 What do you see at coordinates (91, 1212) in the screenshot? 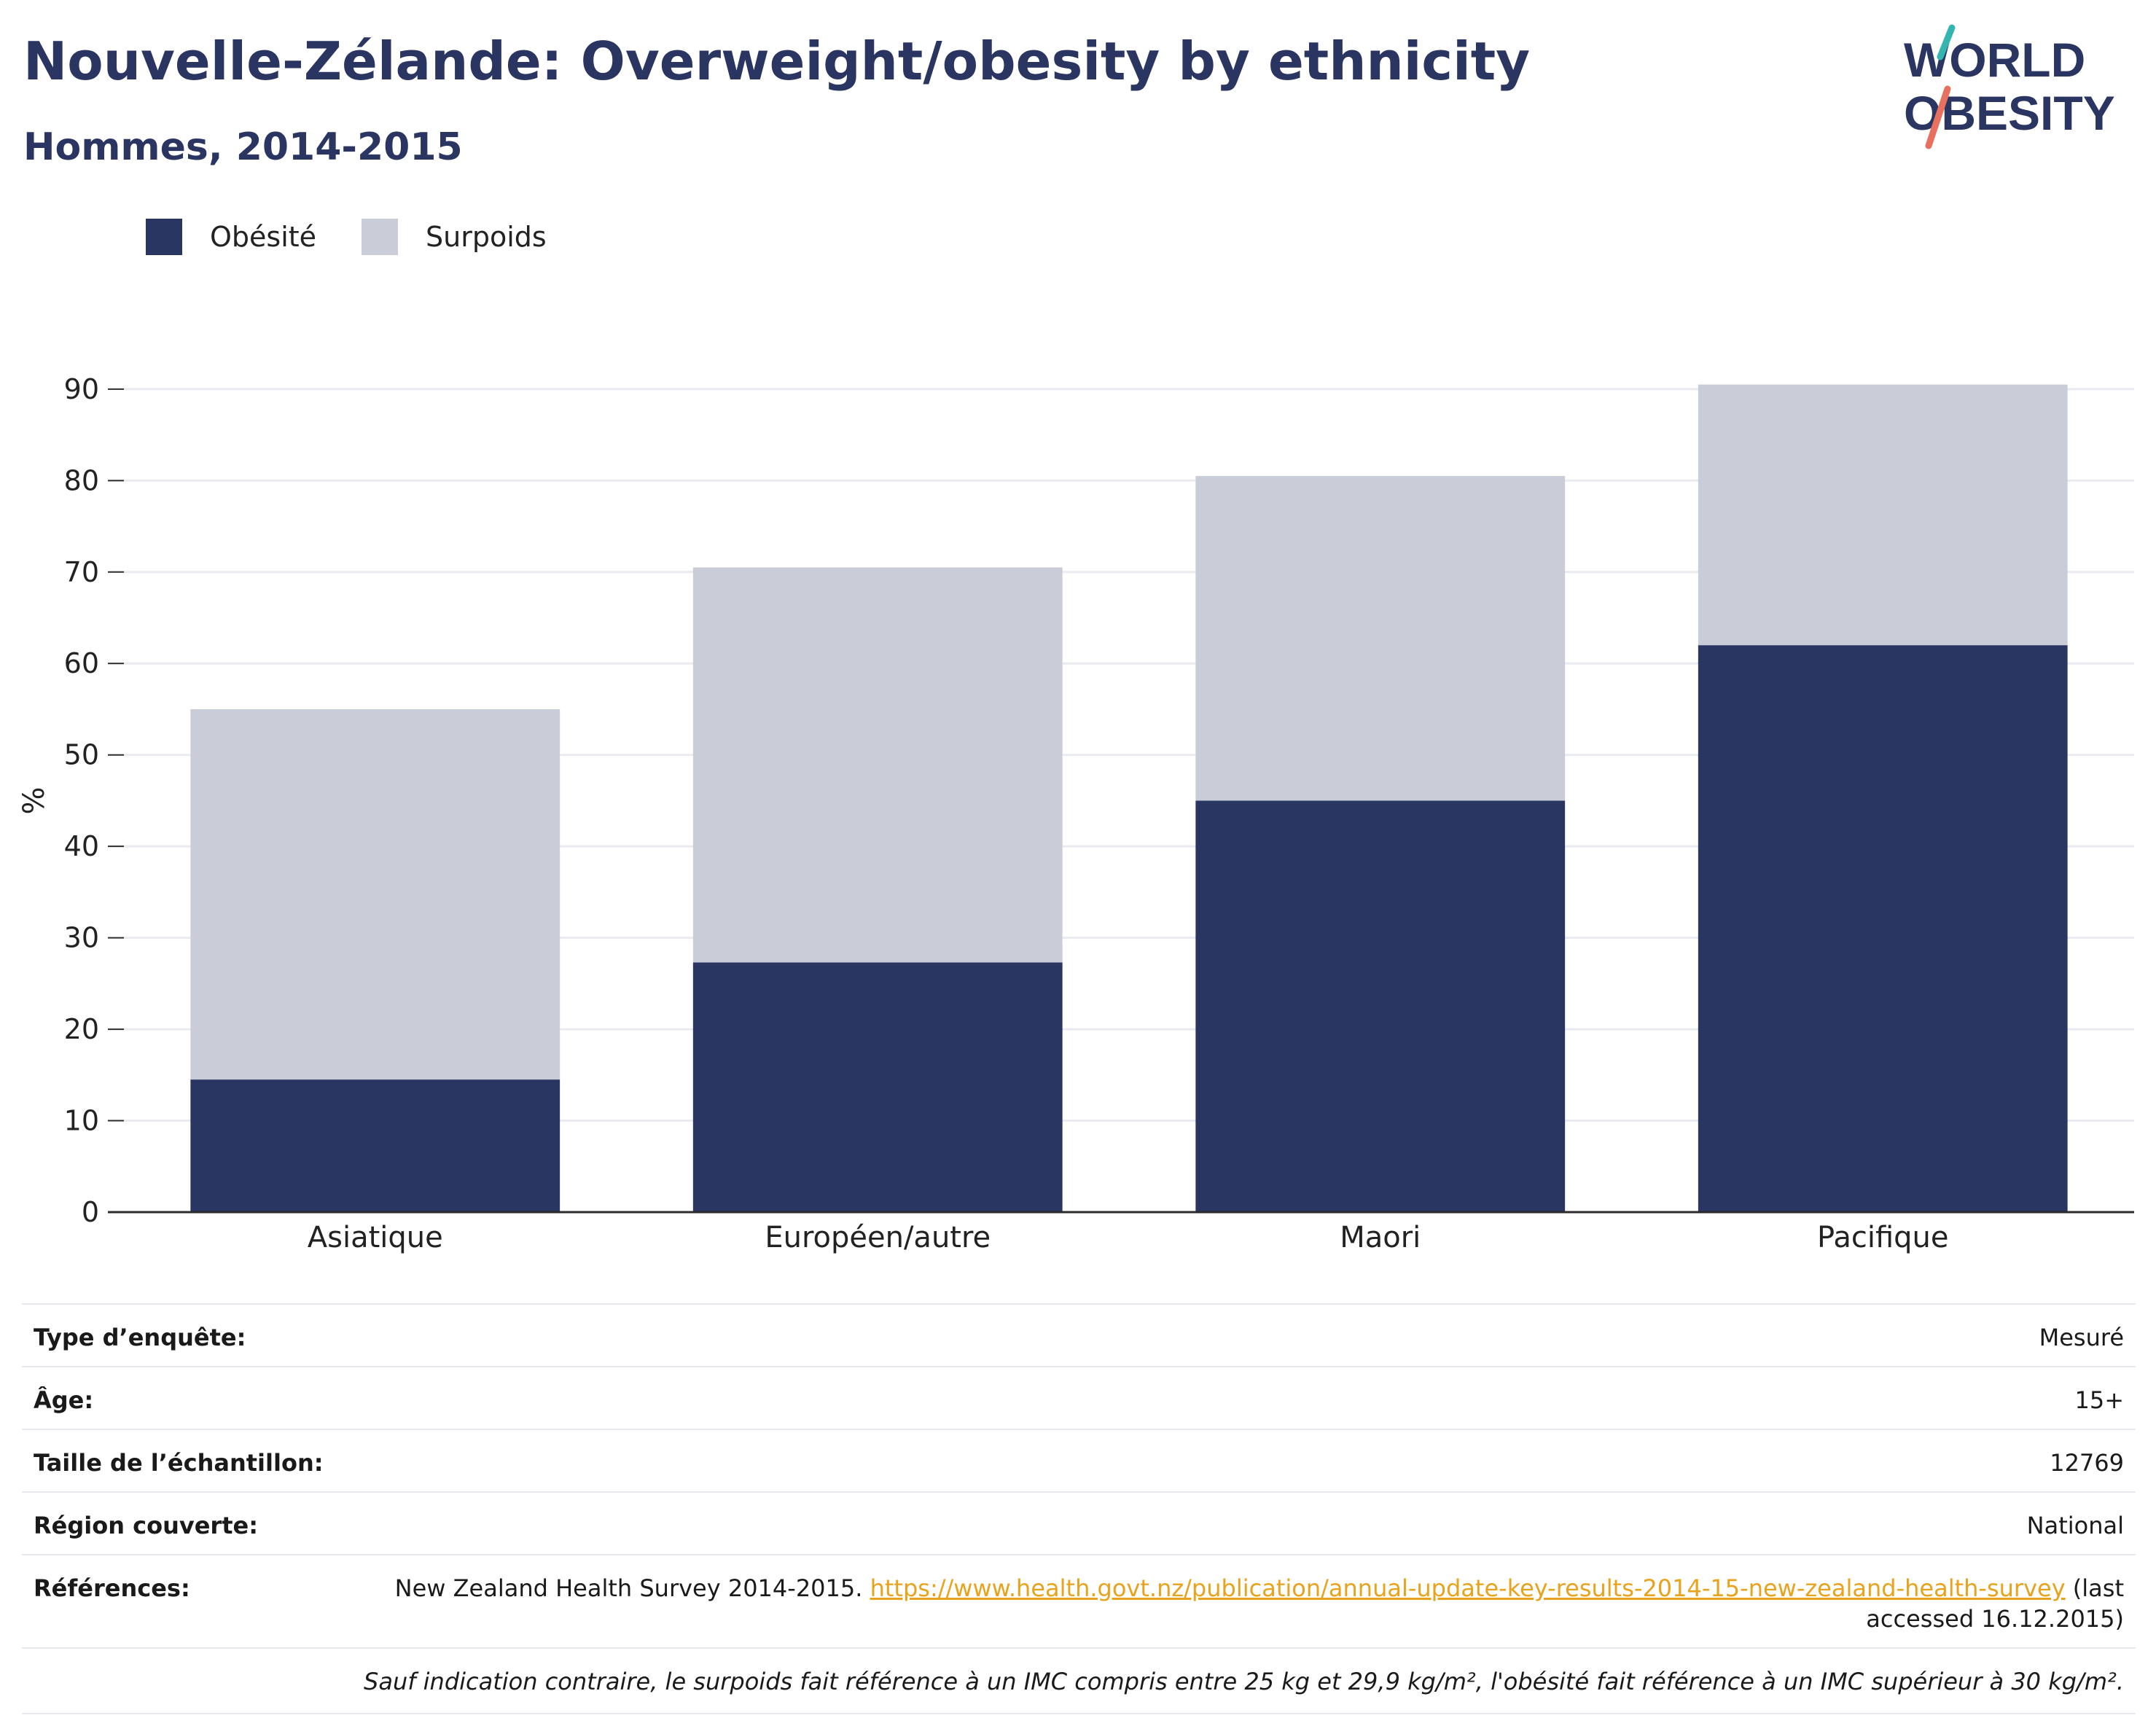
I see `y-tick-label: 0` at bounding box center [91, 1212].